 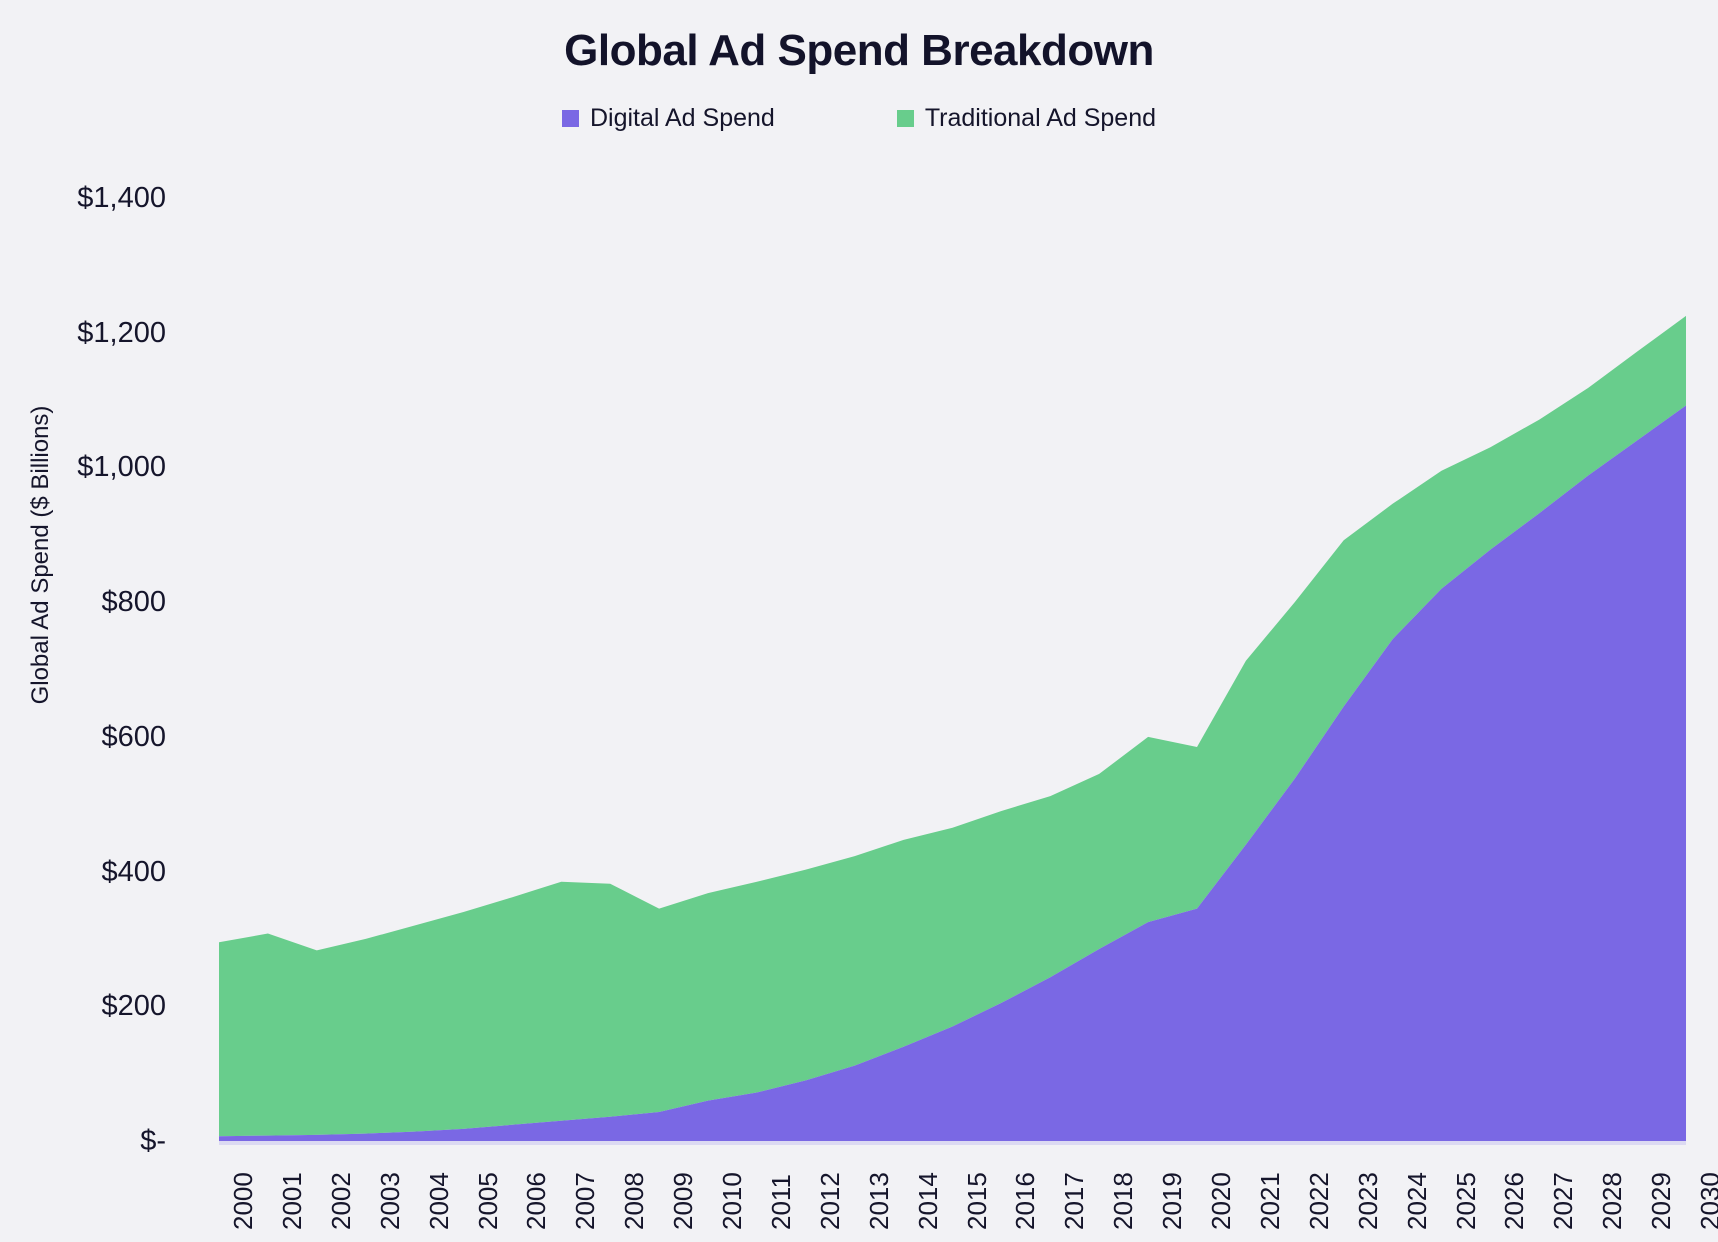 I want to click on legend-swatch-digital-icon, so click(x=570, y=118).